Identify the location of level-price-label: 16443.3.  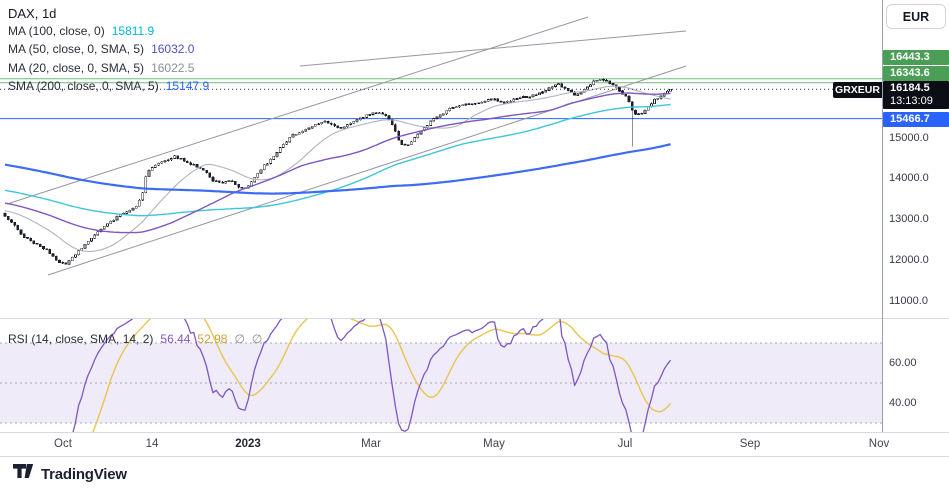
(916, 57).